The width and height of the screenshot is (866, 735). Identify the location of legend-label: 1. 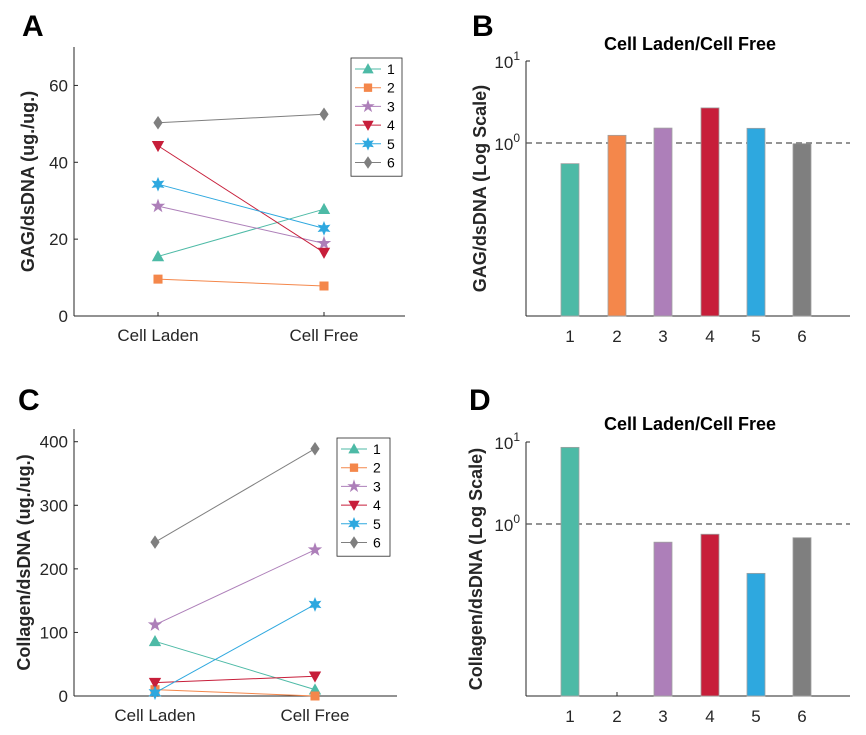
(391, 69).